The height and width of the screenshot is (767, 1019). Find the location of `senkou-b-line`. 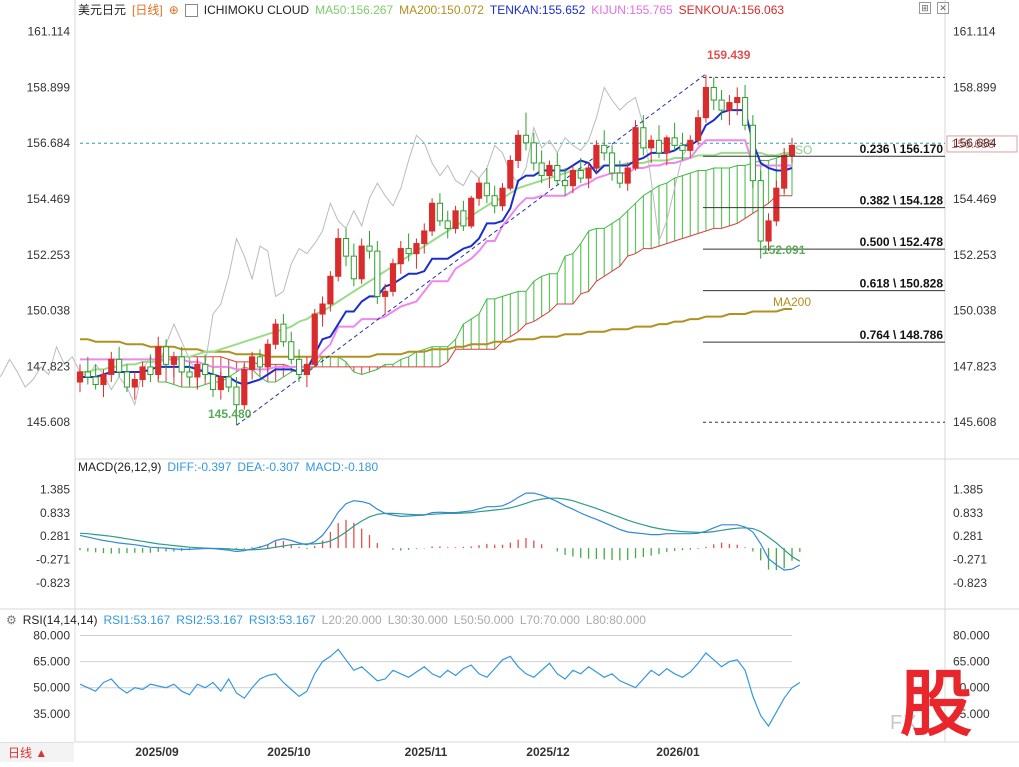

senkou-b-line is located at coordinates (475, 281).